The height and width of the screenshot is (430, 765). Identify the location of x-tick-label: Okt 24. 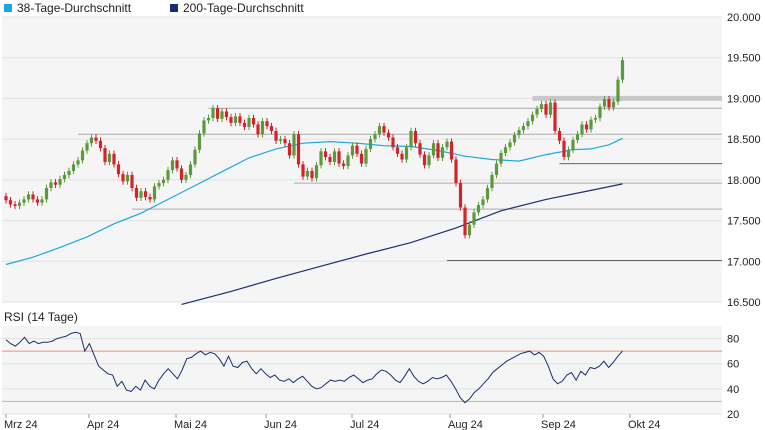
(644, 424).